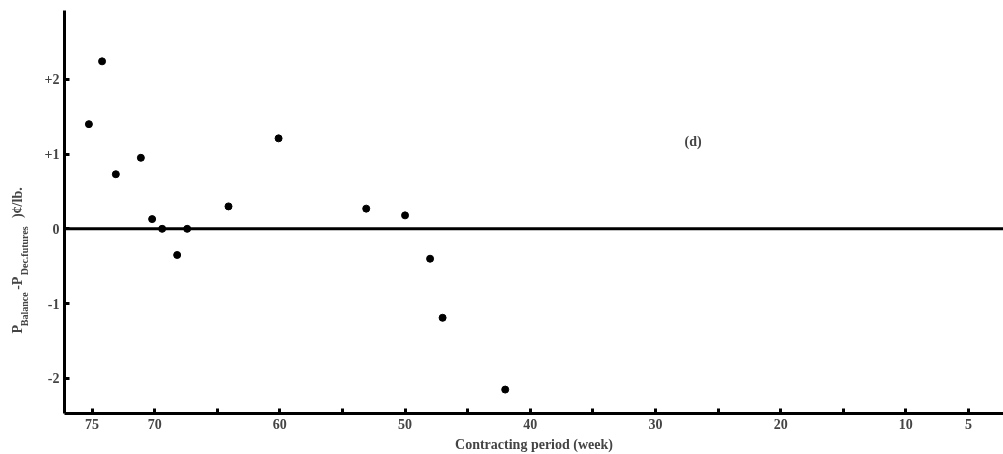  What do you see at coordinates (905, 424) in the screenshot?
I see `x-tick-label: 10` at bounding box center [905, 424].